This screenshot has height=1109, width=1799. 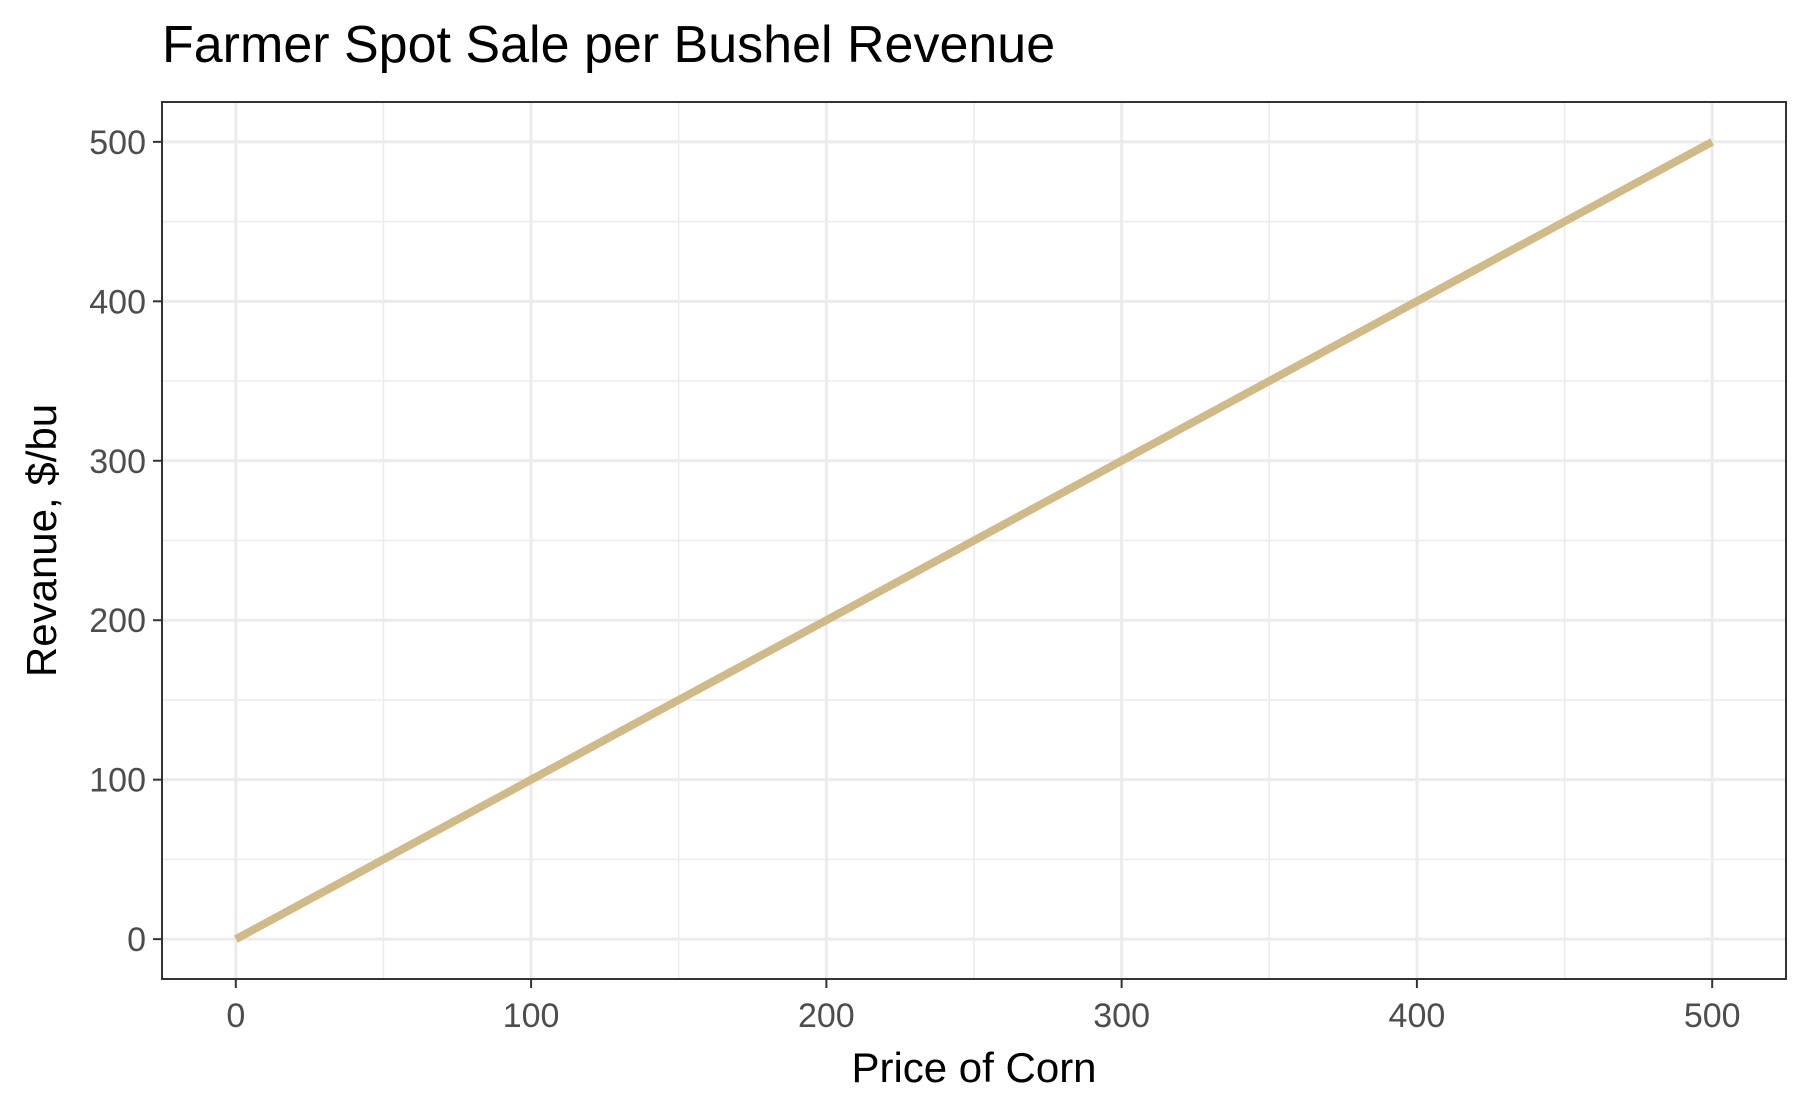 What do you see at coordinates (117, 781) in the screenshot?
I see `y-tick-label: 100` at bounding box center [117, 781].